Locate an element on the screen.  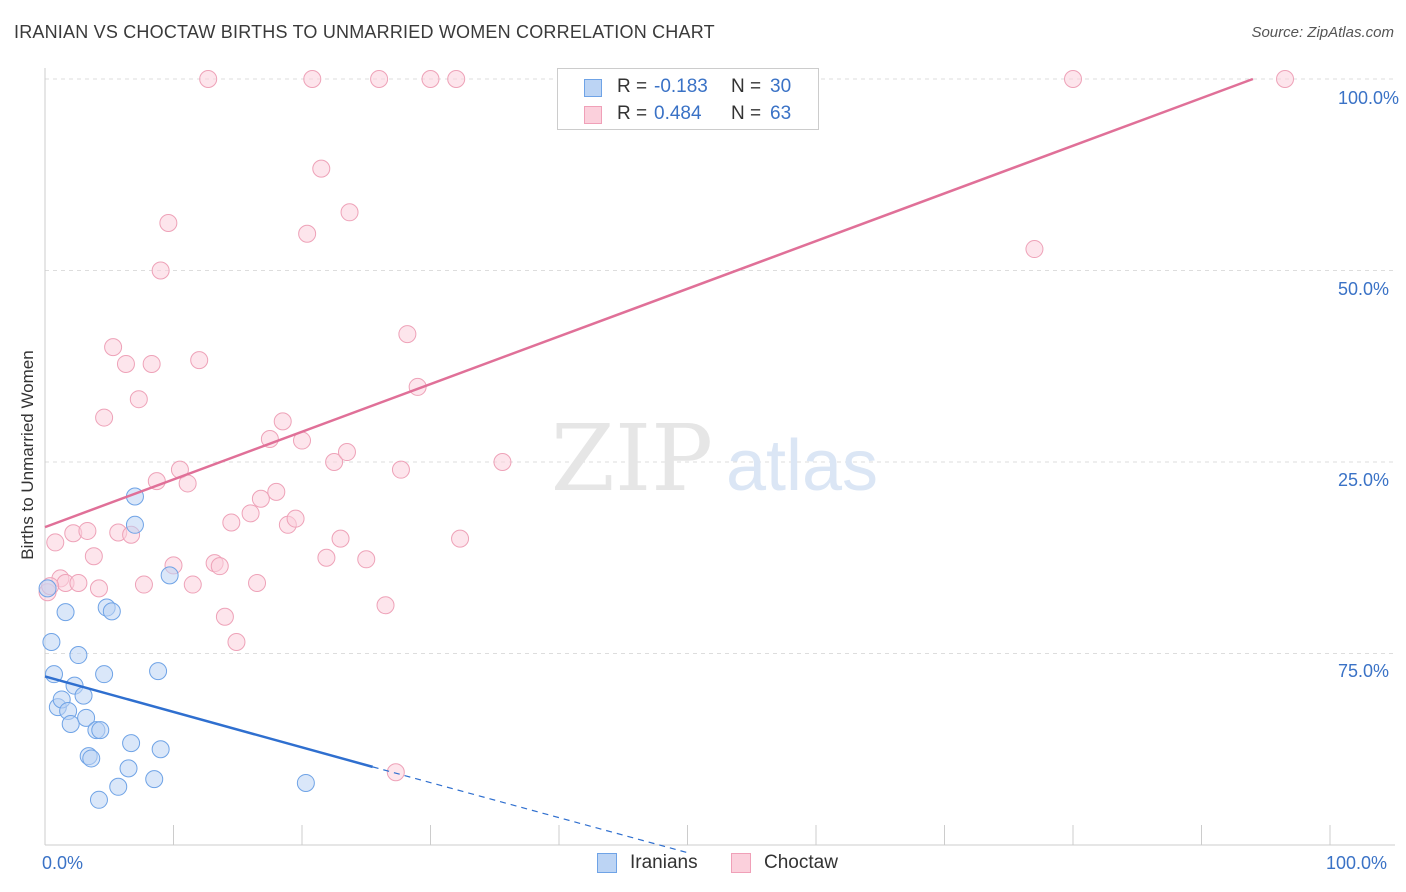
watermark: ZIP atlas is located at coordinates (714, 458).